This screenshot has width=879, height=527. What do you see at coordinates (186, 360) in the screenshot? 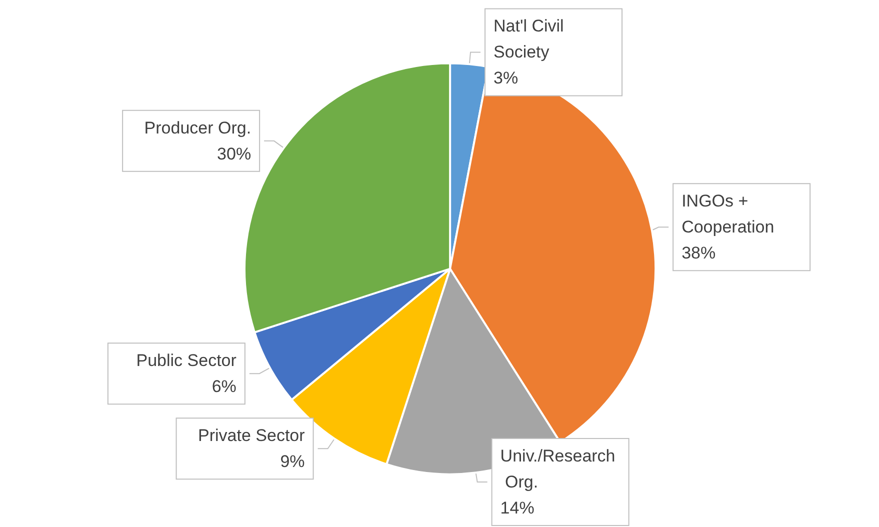
I see `slice-label: Public Sector` at bounding box center [186, 360].